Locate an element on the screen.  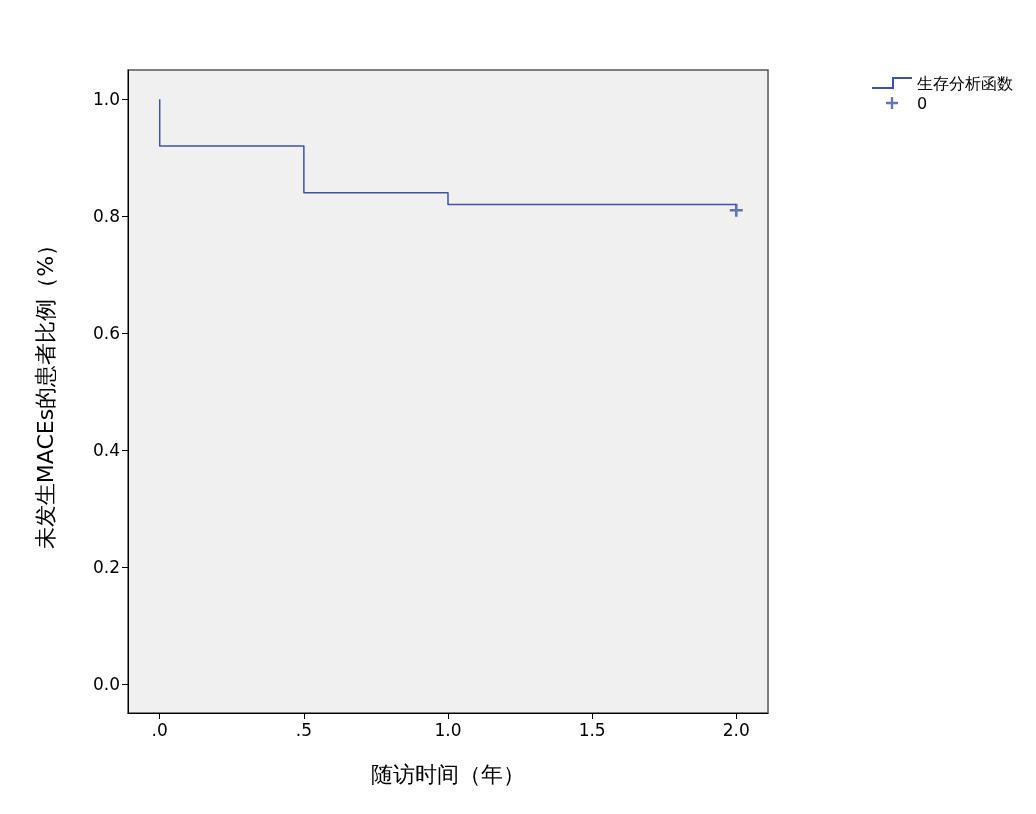
x-axis-title: 随访时间（年） is located at coordinates (448, 774).